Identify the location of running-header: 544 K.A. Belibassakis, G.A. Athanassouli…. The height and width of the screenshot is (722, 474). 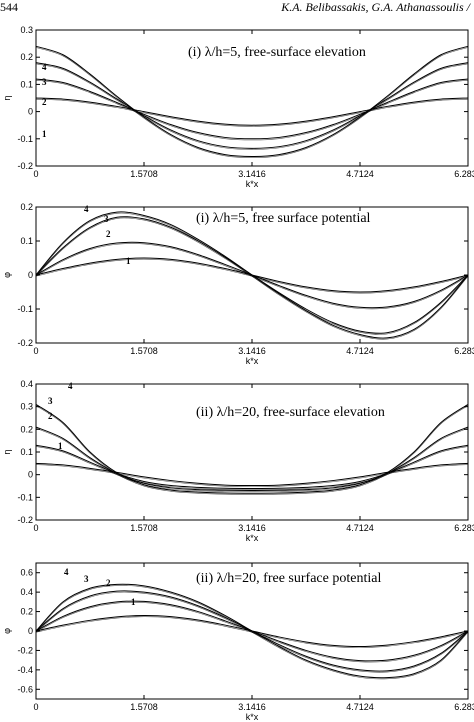
(237, 9).